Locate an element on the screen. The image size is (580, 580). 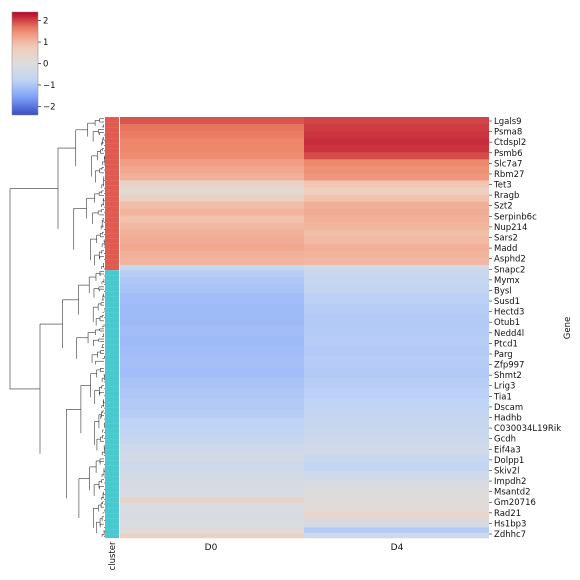
gene-label: Serpinb6c is located at coordinates (515, 217).